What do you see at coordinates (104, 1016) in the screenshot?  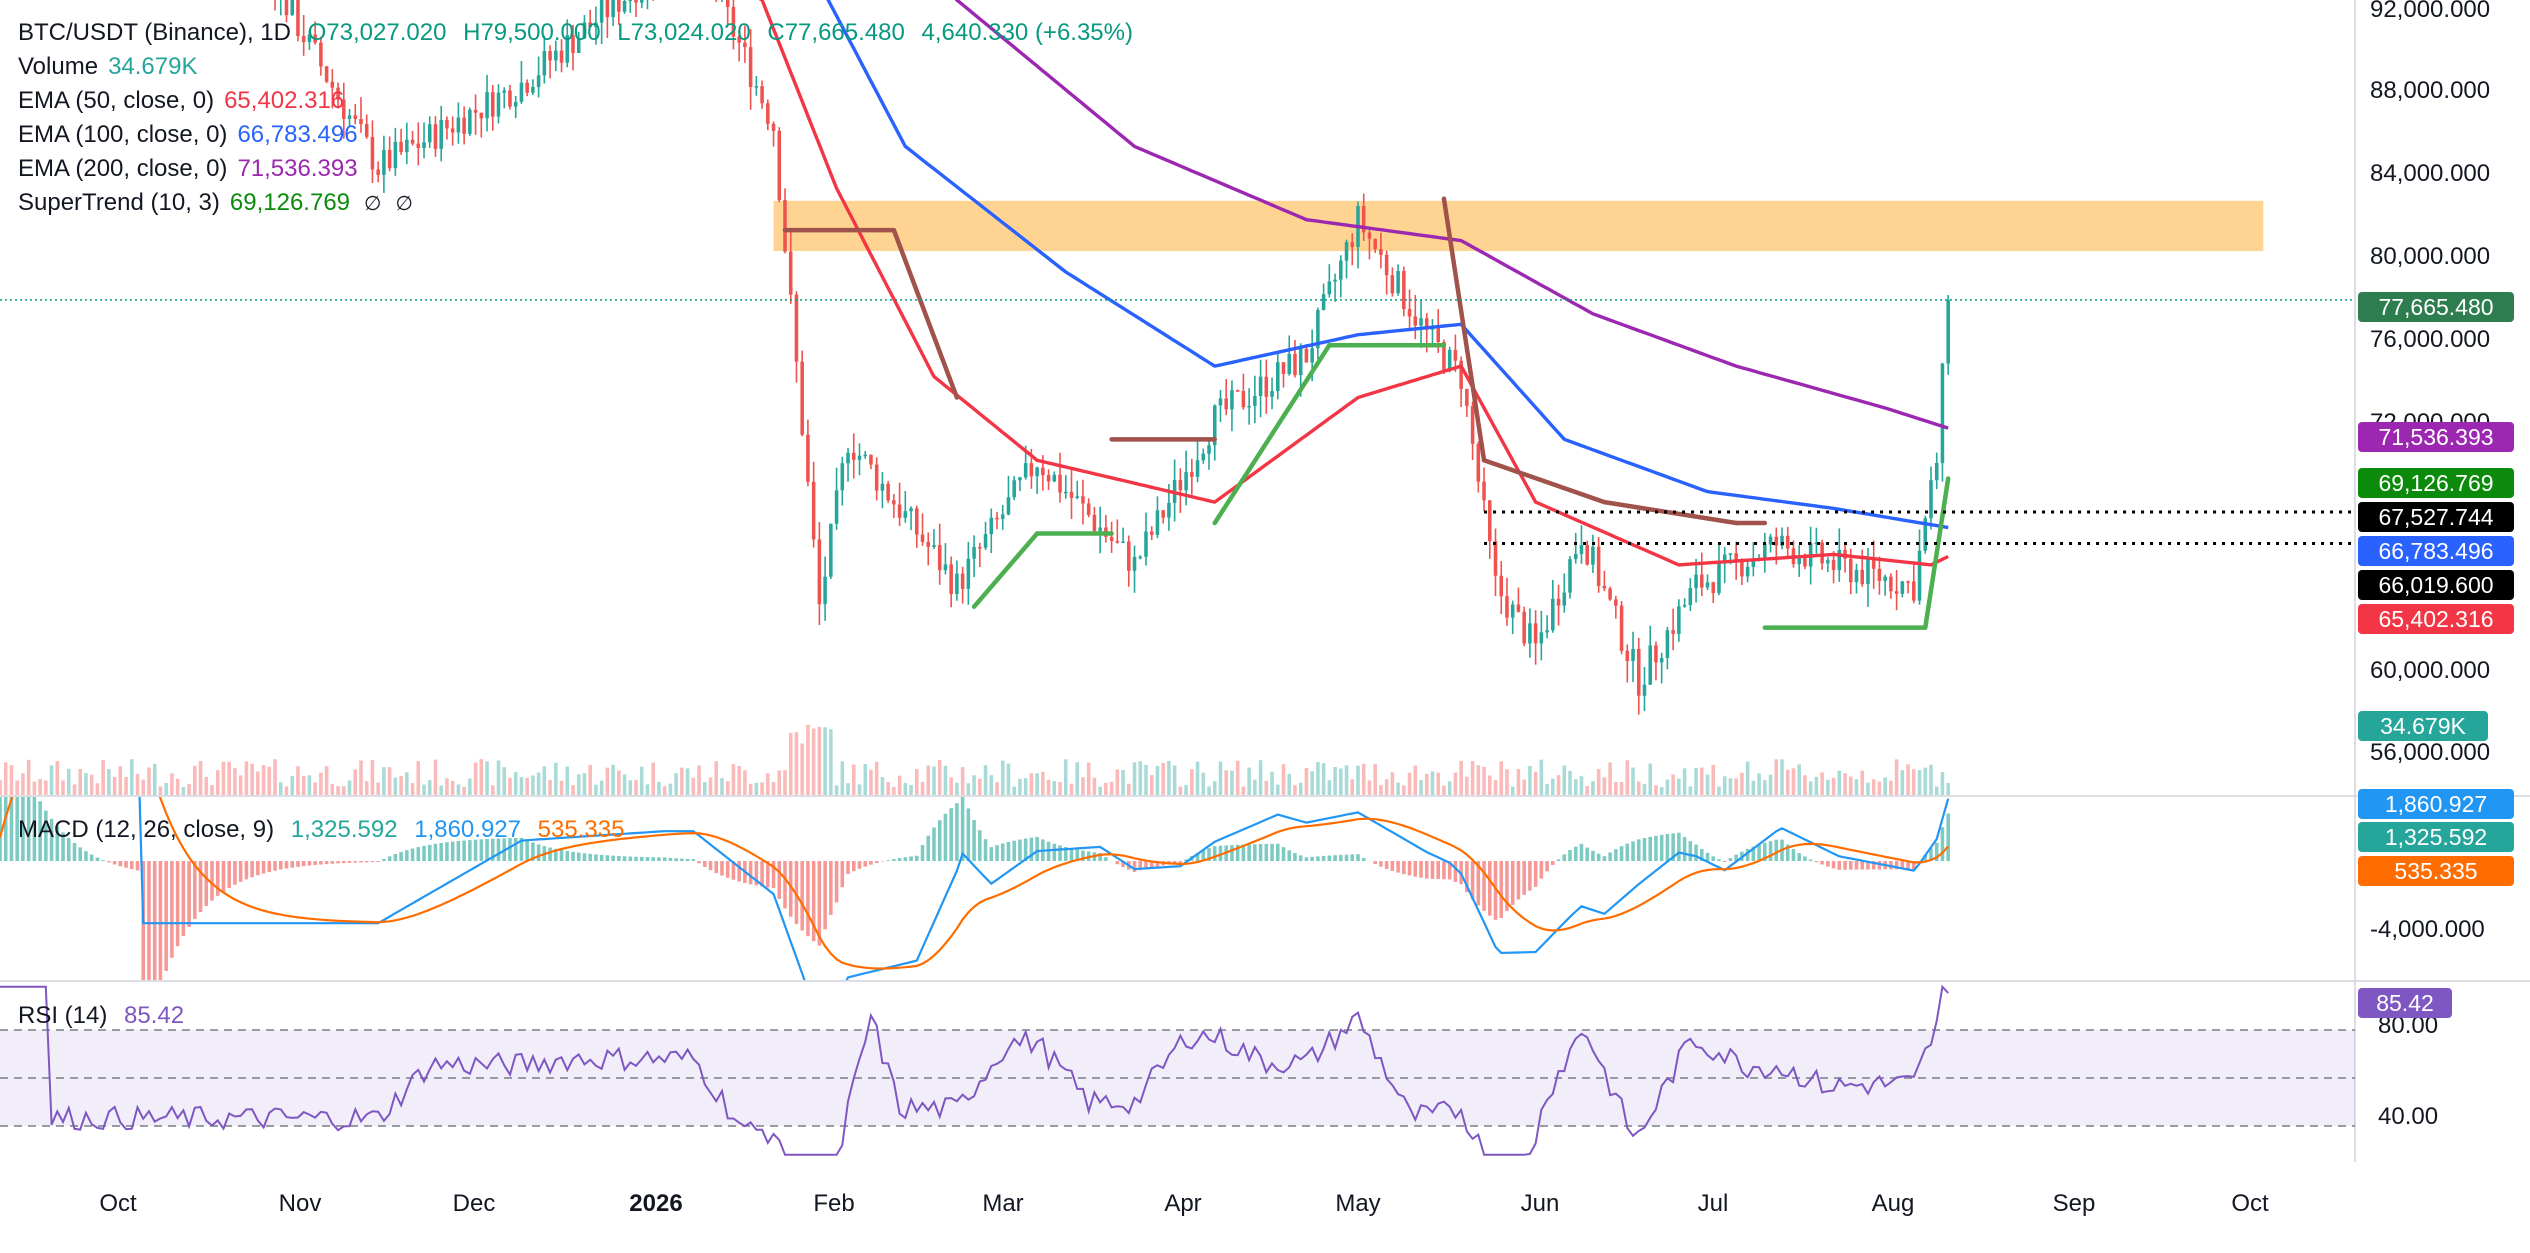 I see `rsi-legend: RSI (14) 85.42` at bounding box center [104, 1016].